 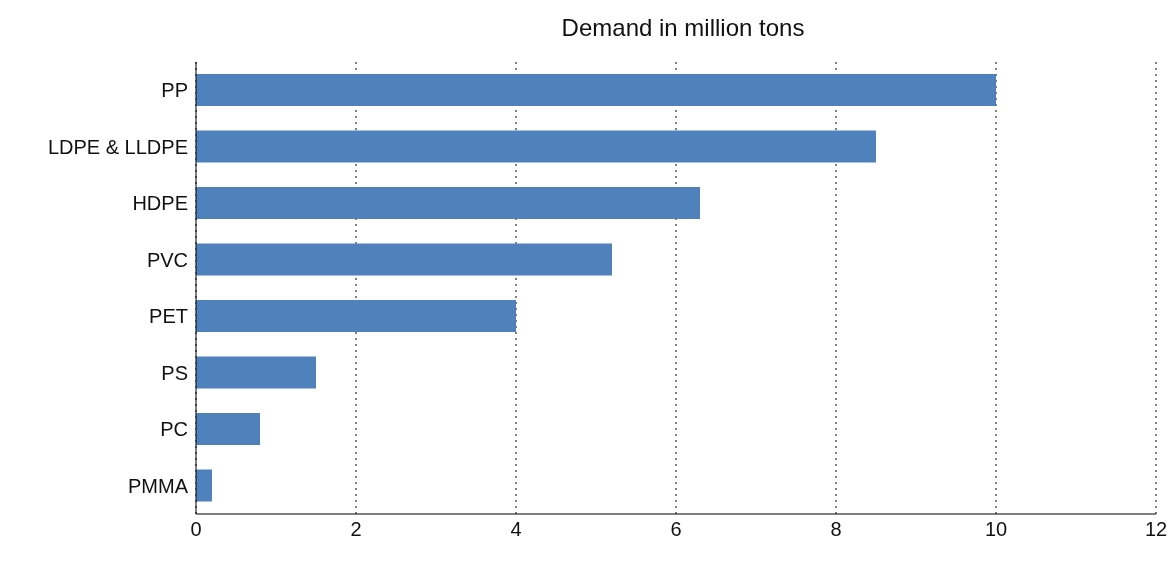 I want to click on y-tick-label: PS, so click(x=174, y=372).